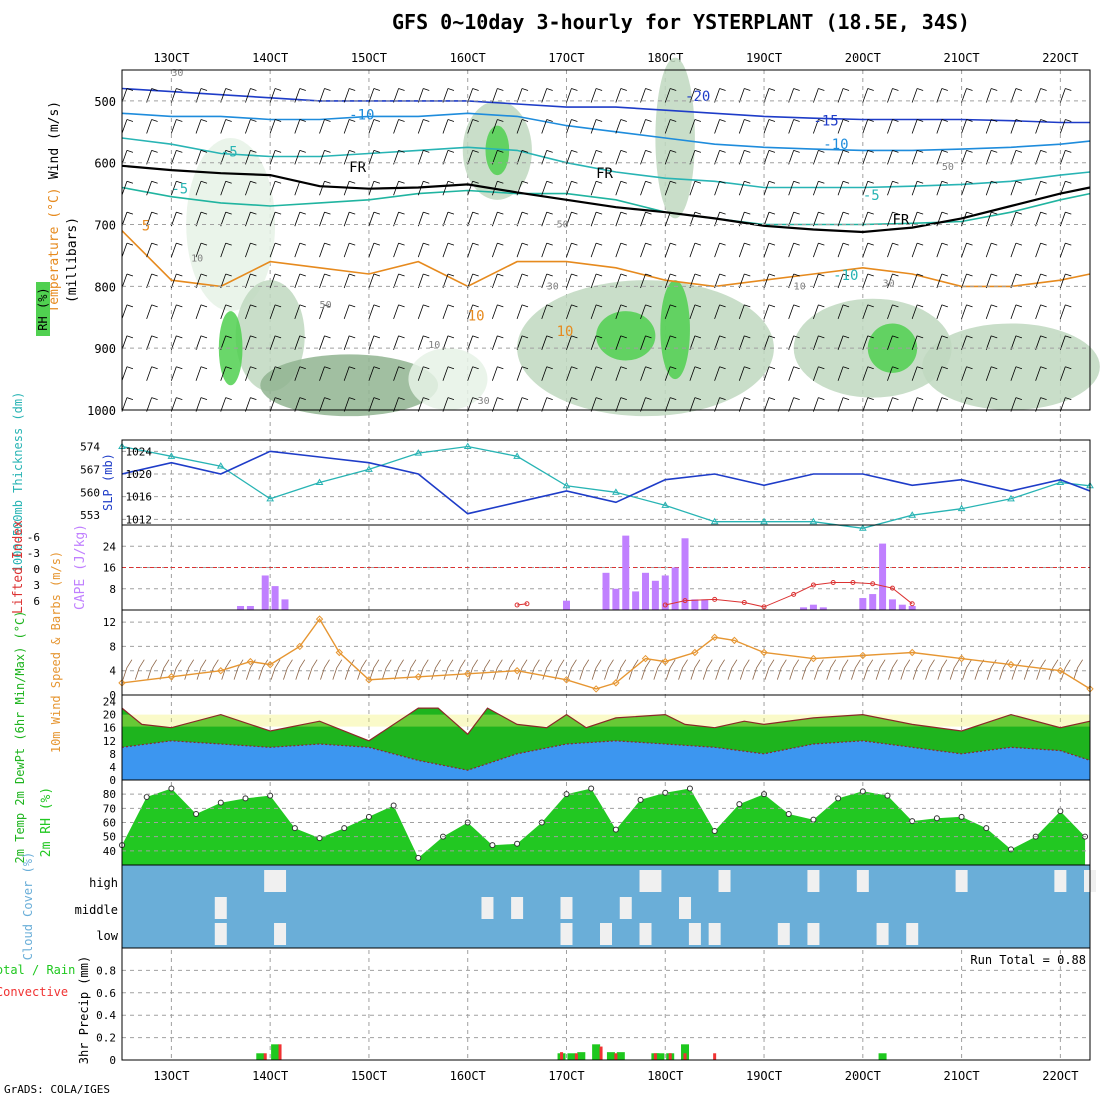  Describe the element at coordinates (46, 822) in the screenshot. I see `ylabel-rh-2m: 2m RH (%)` at that location.